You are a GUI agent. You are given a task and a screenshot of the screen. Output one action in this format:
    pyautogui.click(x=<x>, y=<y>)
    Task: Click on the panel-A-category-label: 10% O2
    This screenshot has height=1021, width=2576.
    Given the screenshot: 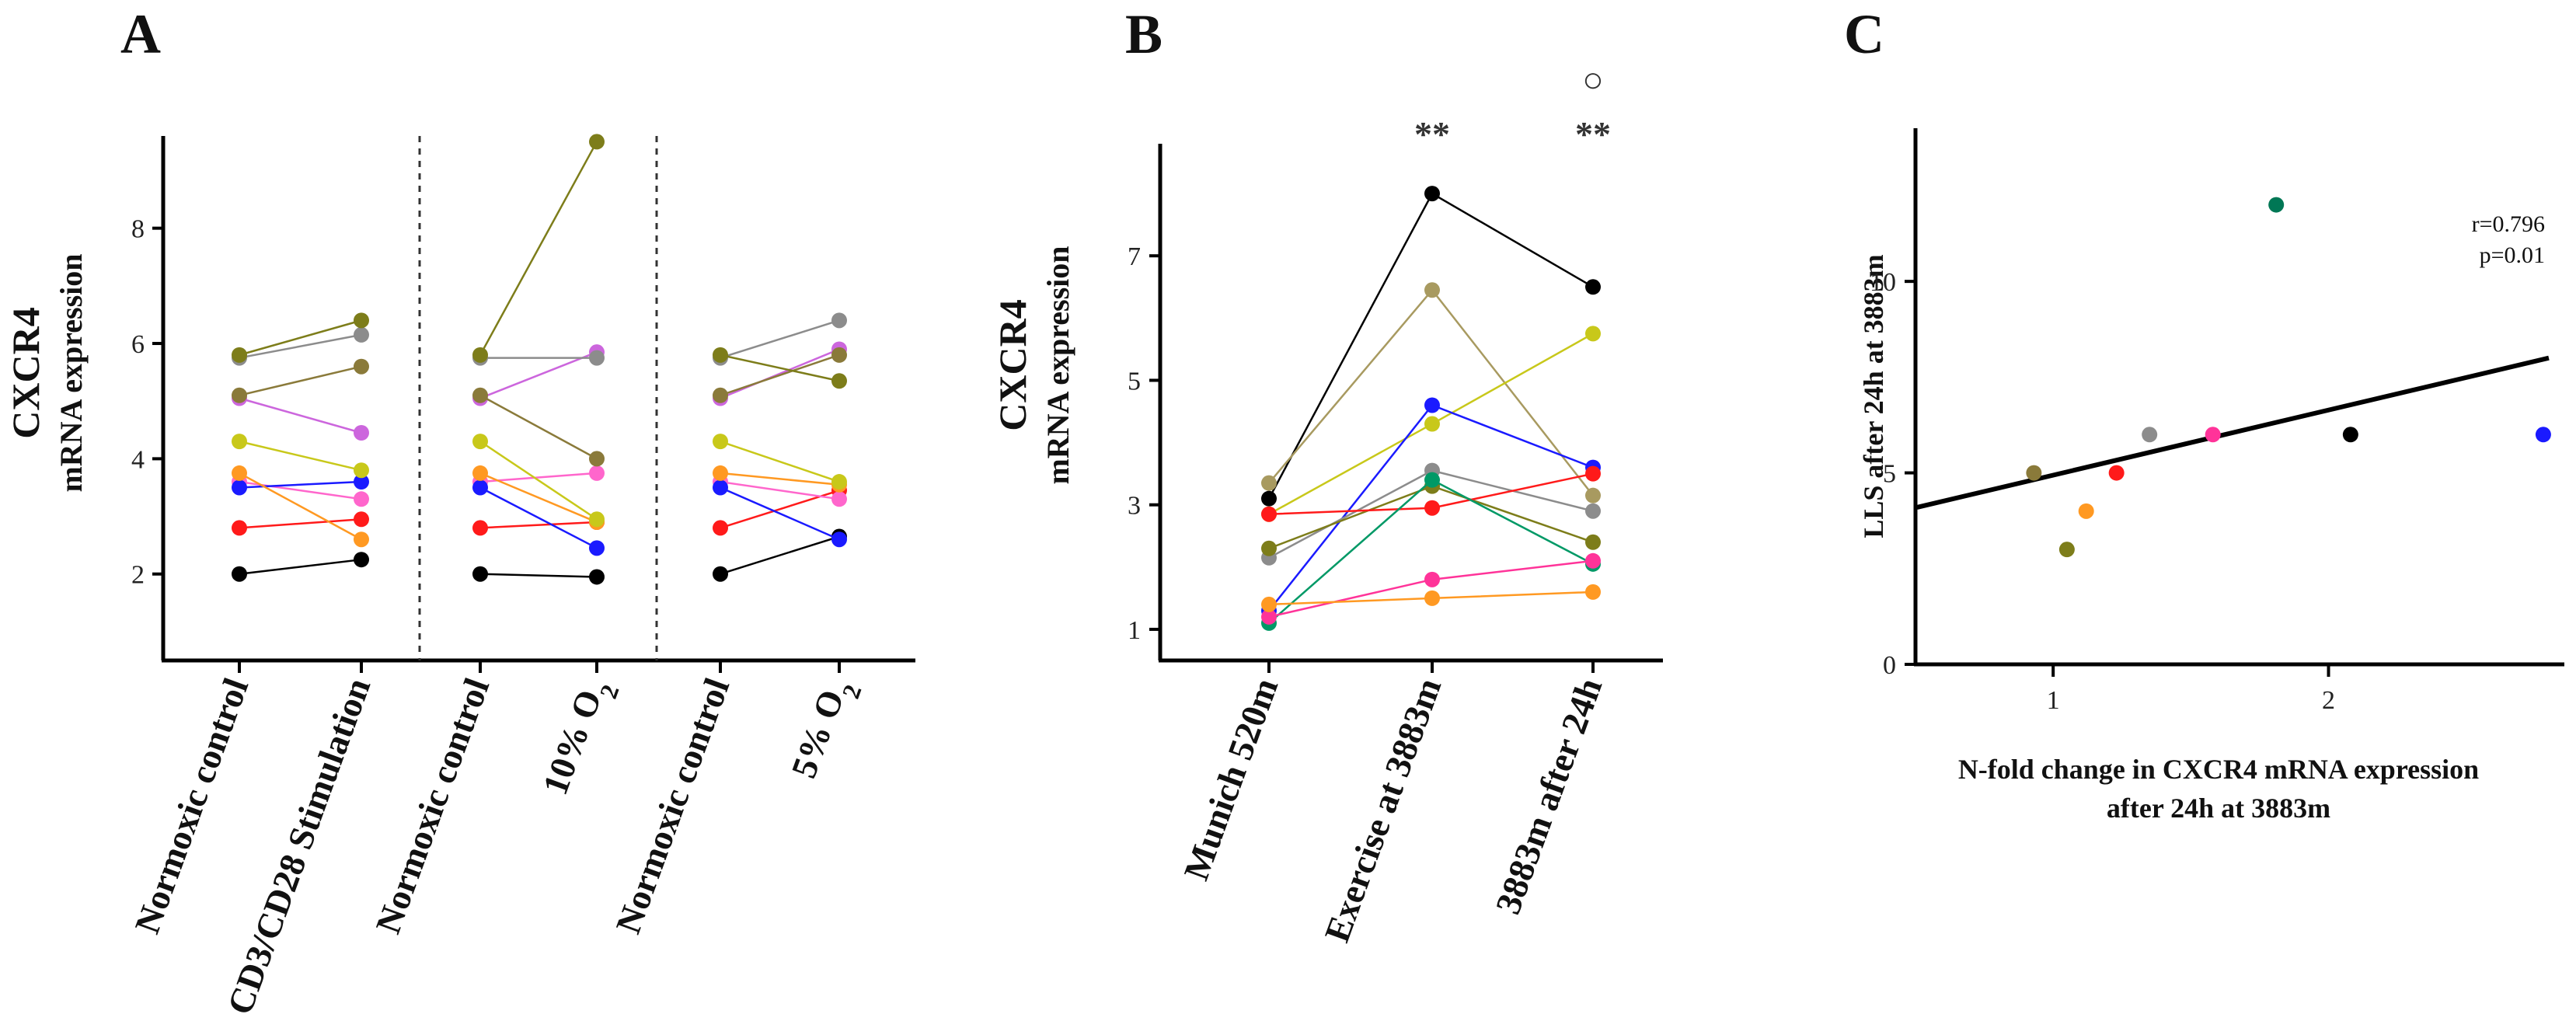 What is the action you would take?
    pyautogui.click(x=579, y=738)
    